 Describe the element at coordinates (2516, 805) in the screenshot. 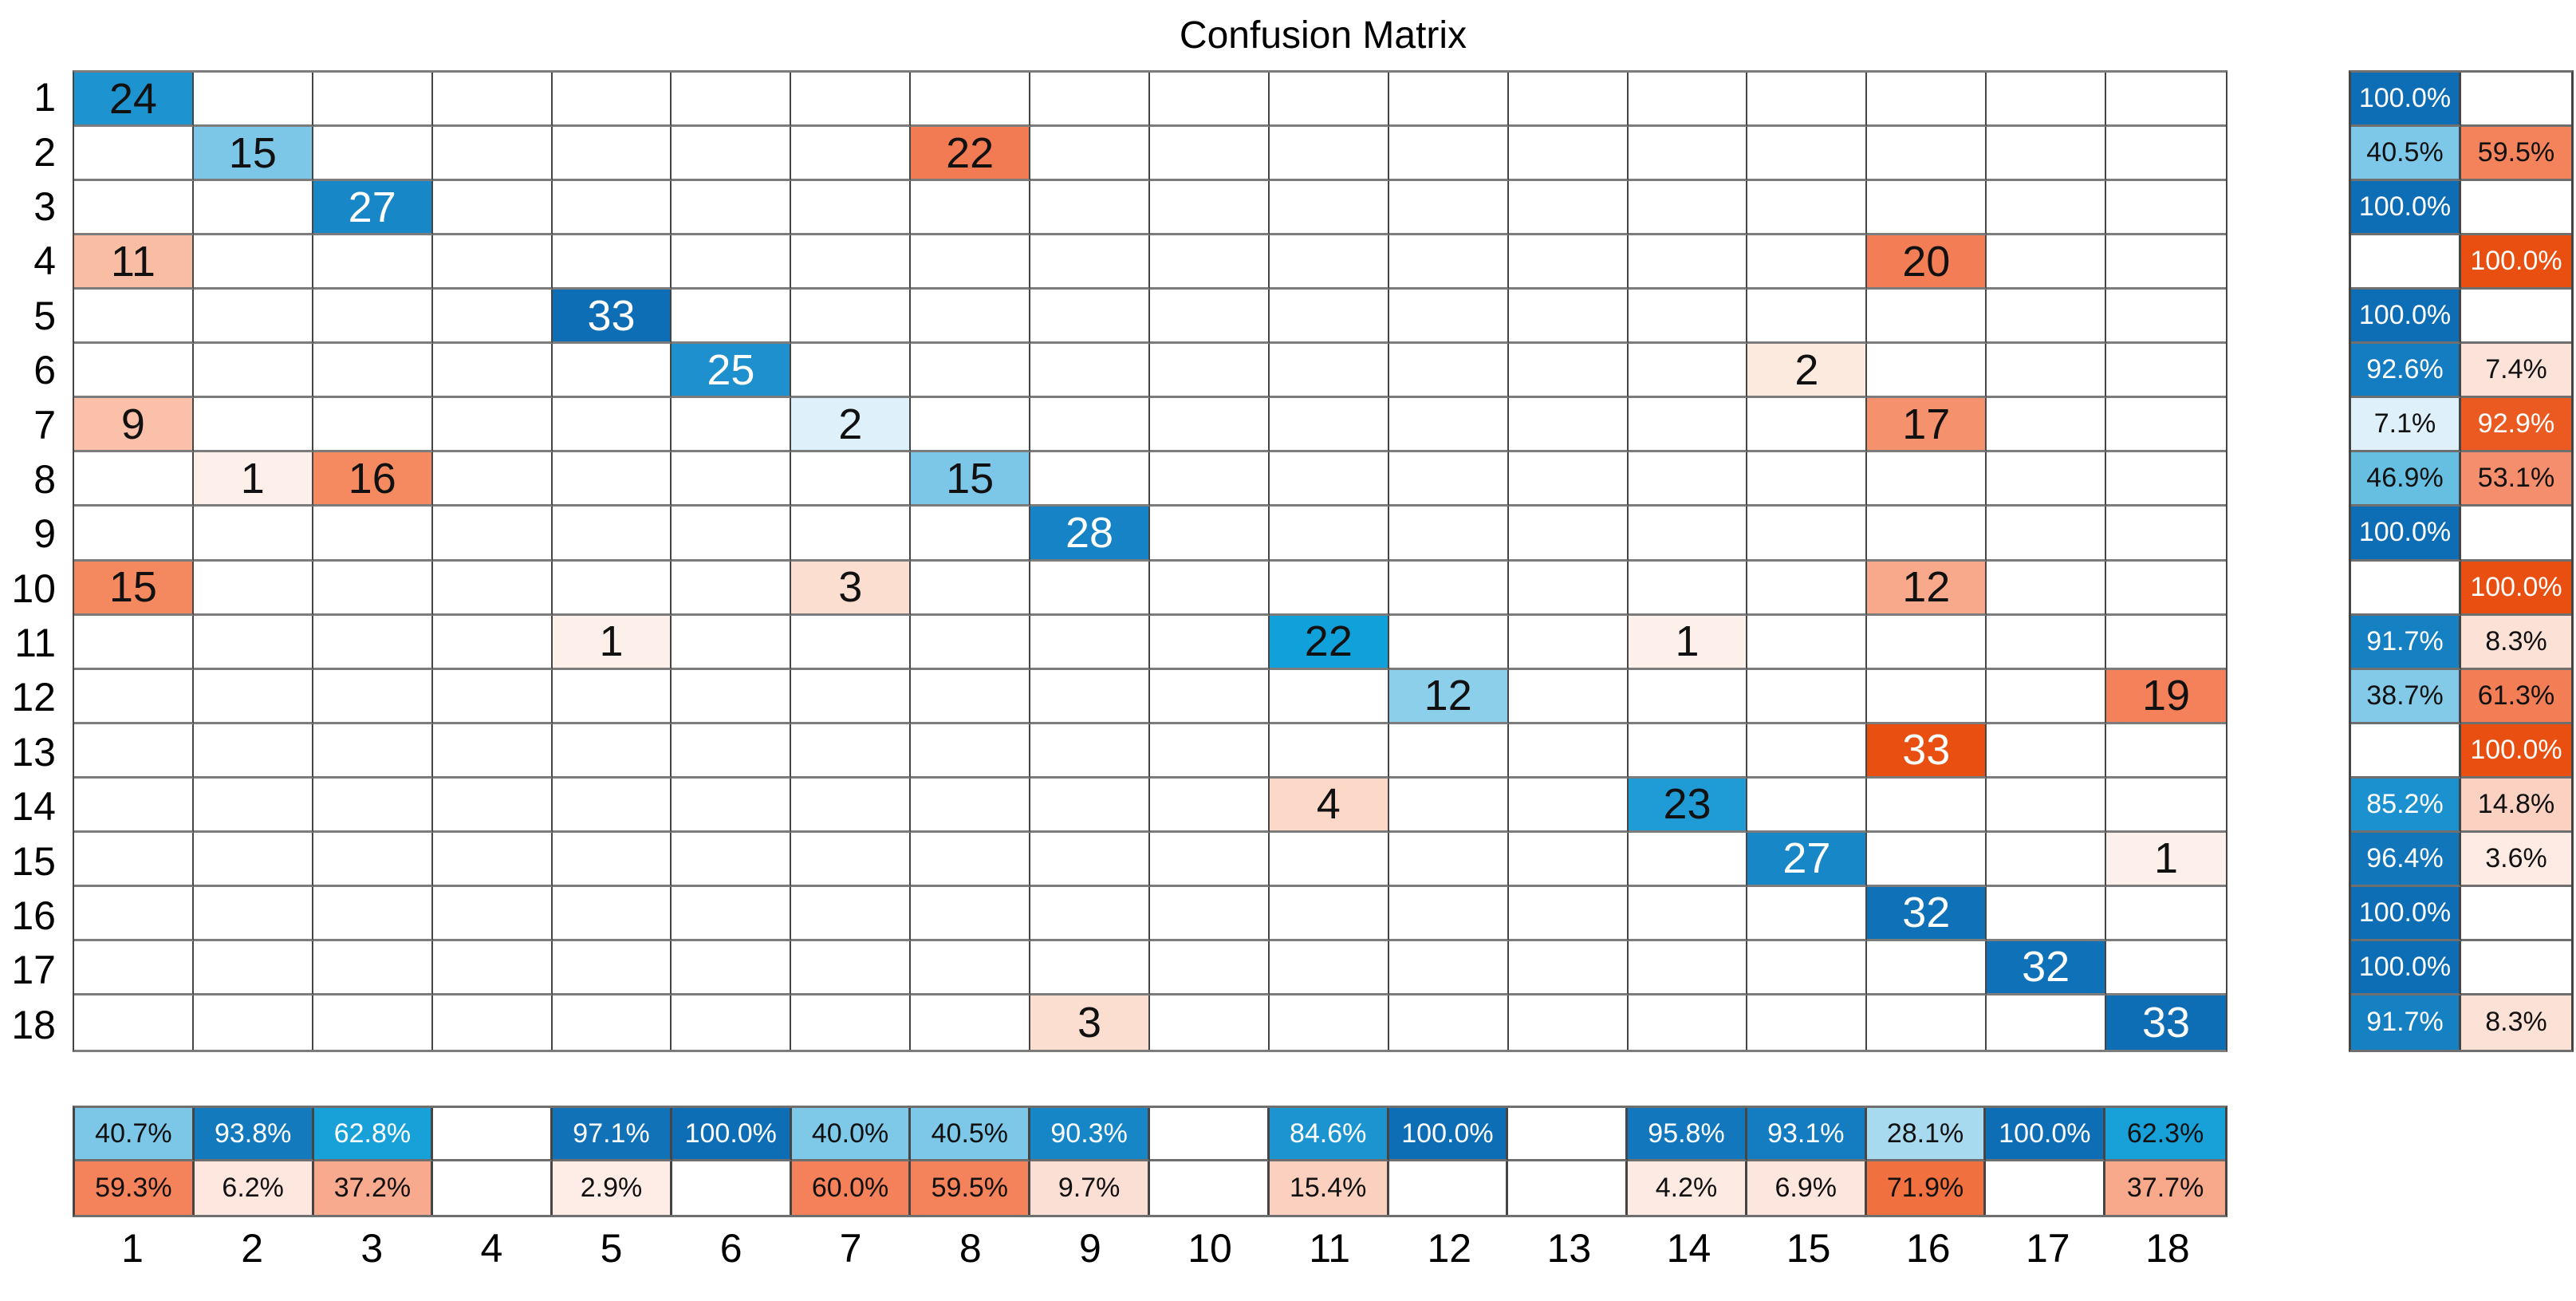

I see `row-summary-cell: 14.8%` at that location.